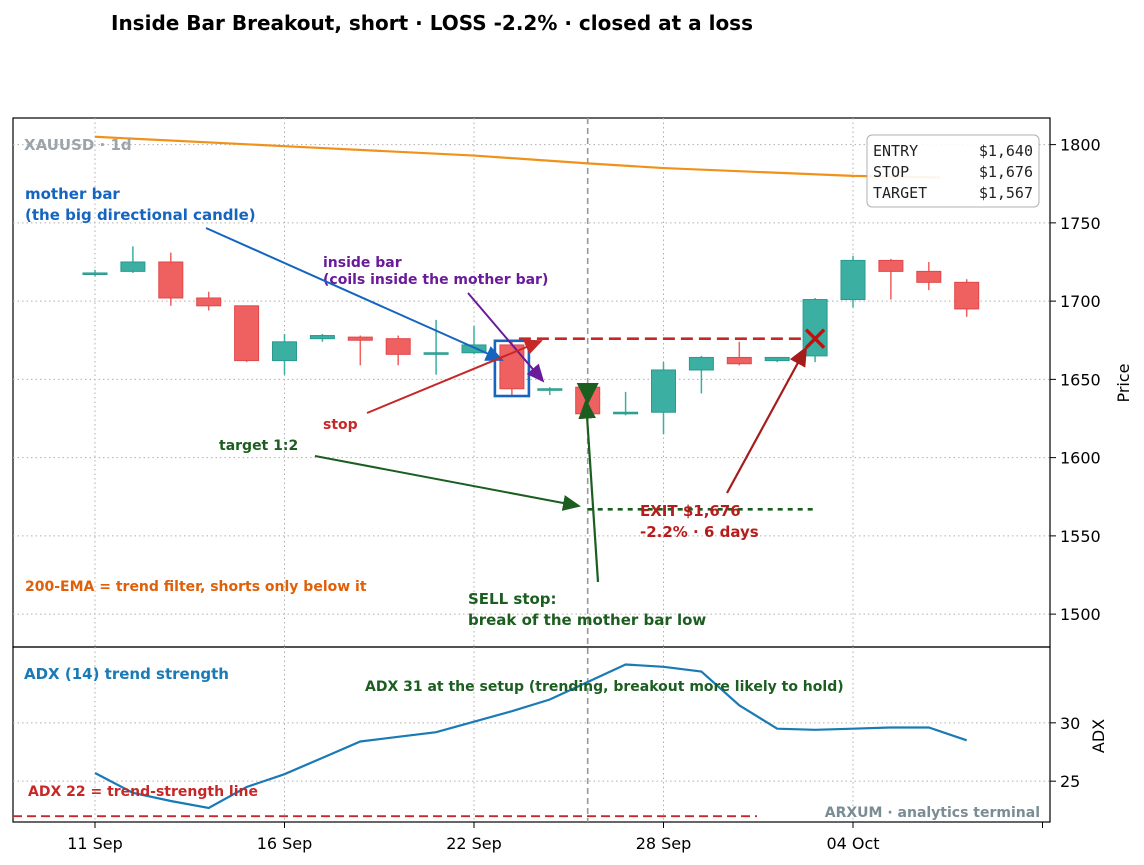  Describe the element at coordinates (1006, 151) in the screenshot. I see `info-entry-value: $1,640` at that location.